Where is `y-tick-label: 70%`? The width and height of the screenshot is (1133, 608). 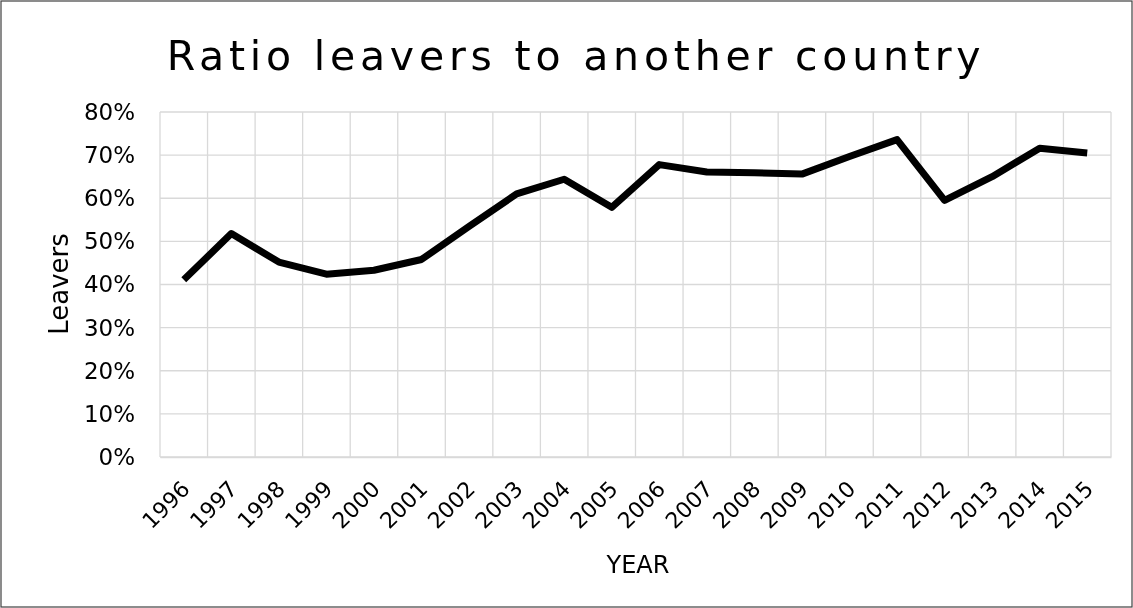
y-tick-label: 70% is located at coordinates (109, 154).